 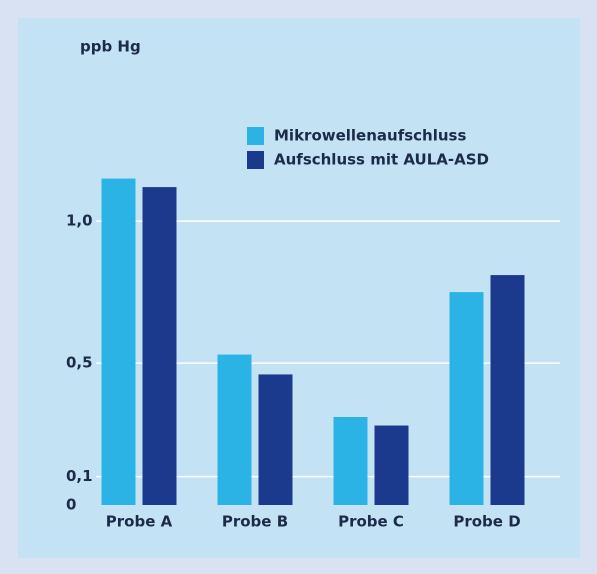 I want to click on legend-label: Mikrowellenaufschluss, so click(x=370, y=136).